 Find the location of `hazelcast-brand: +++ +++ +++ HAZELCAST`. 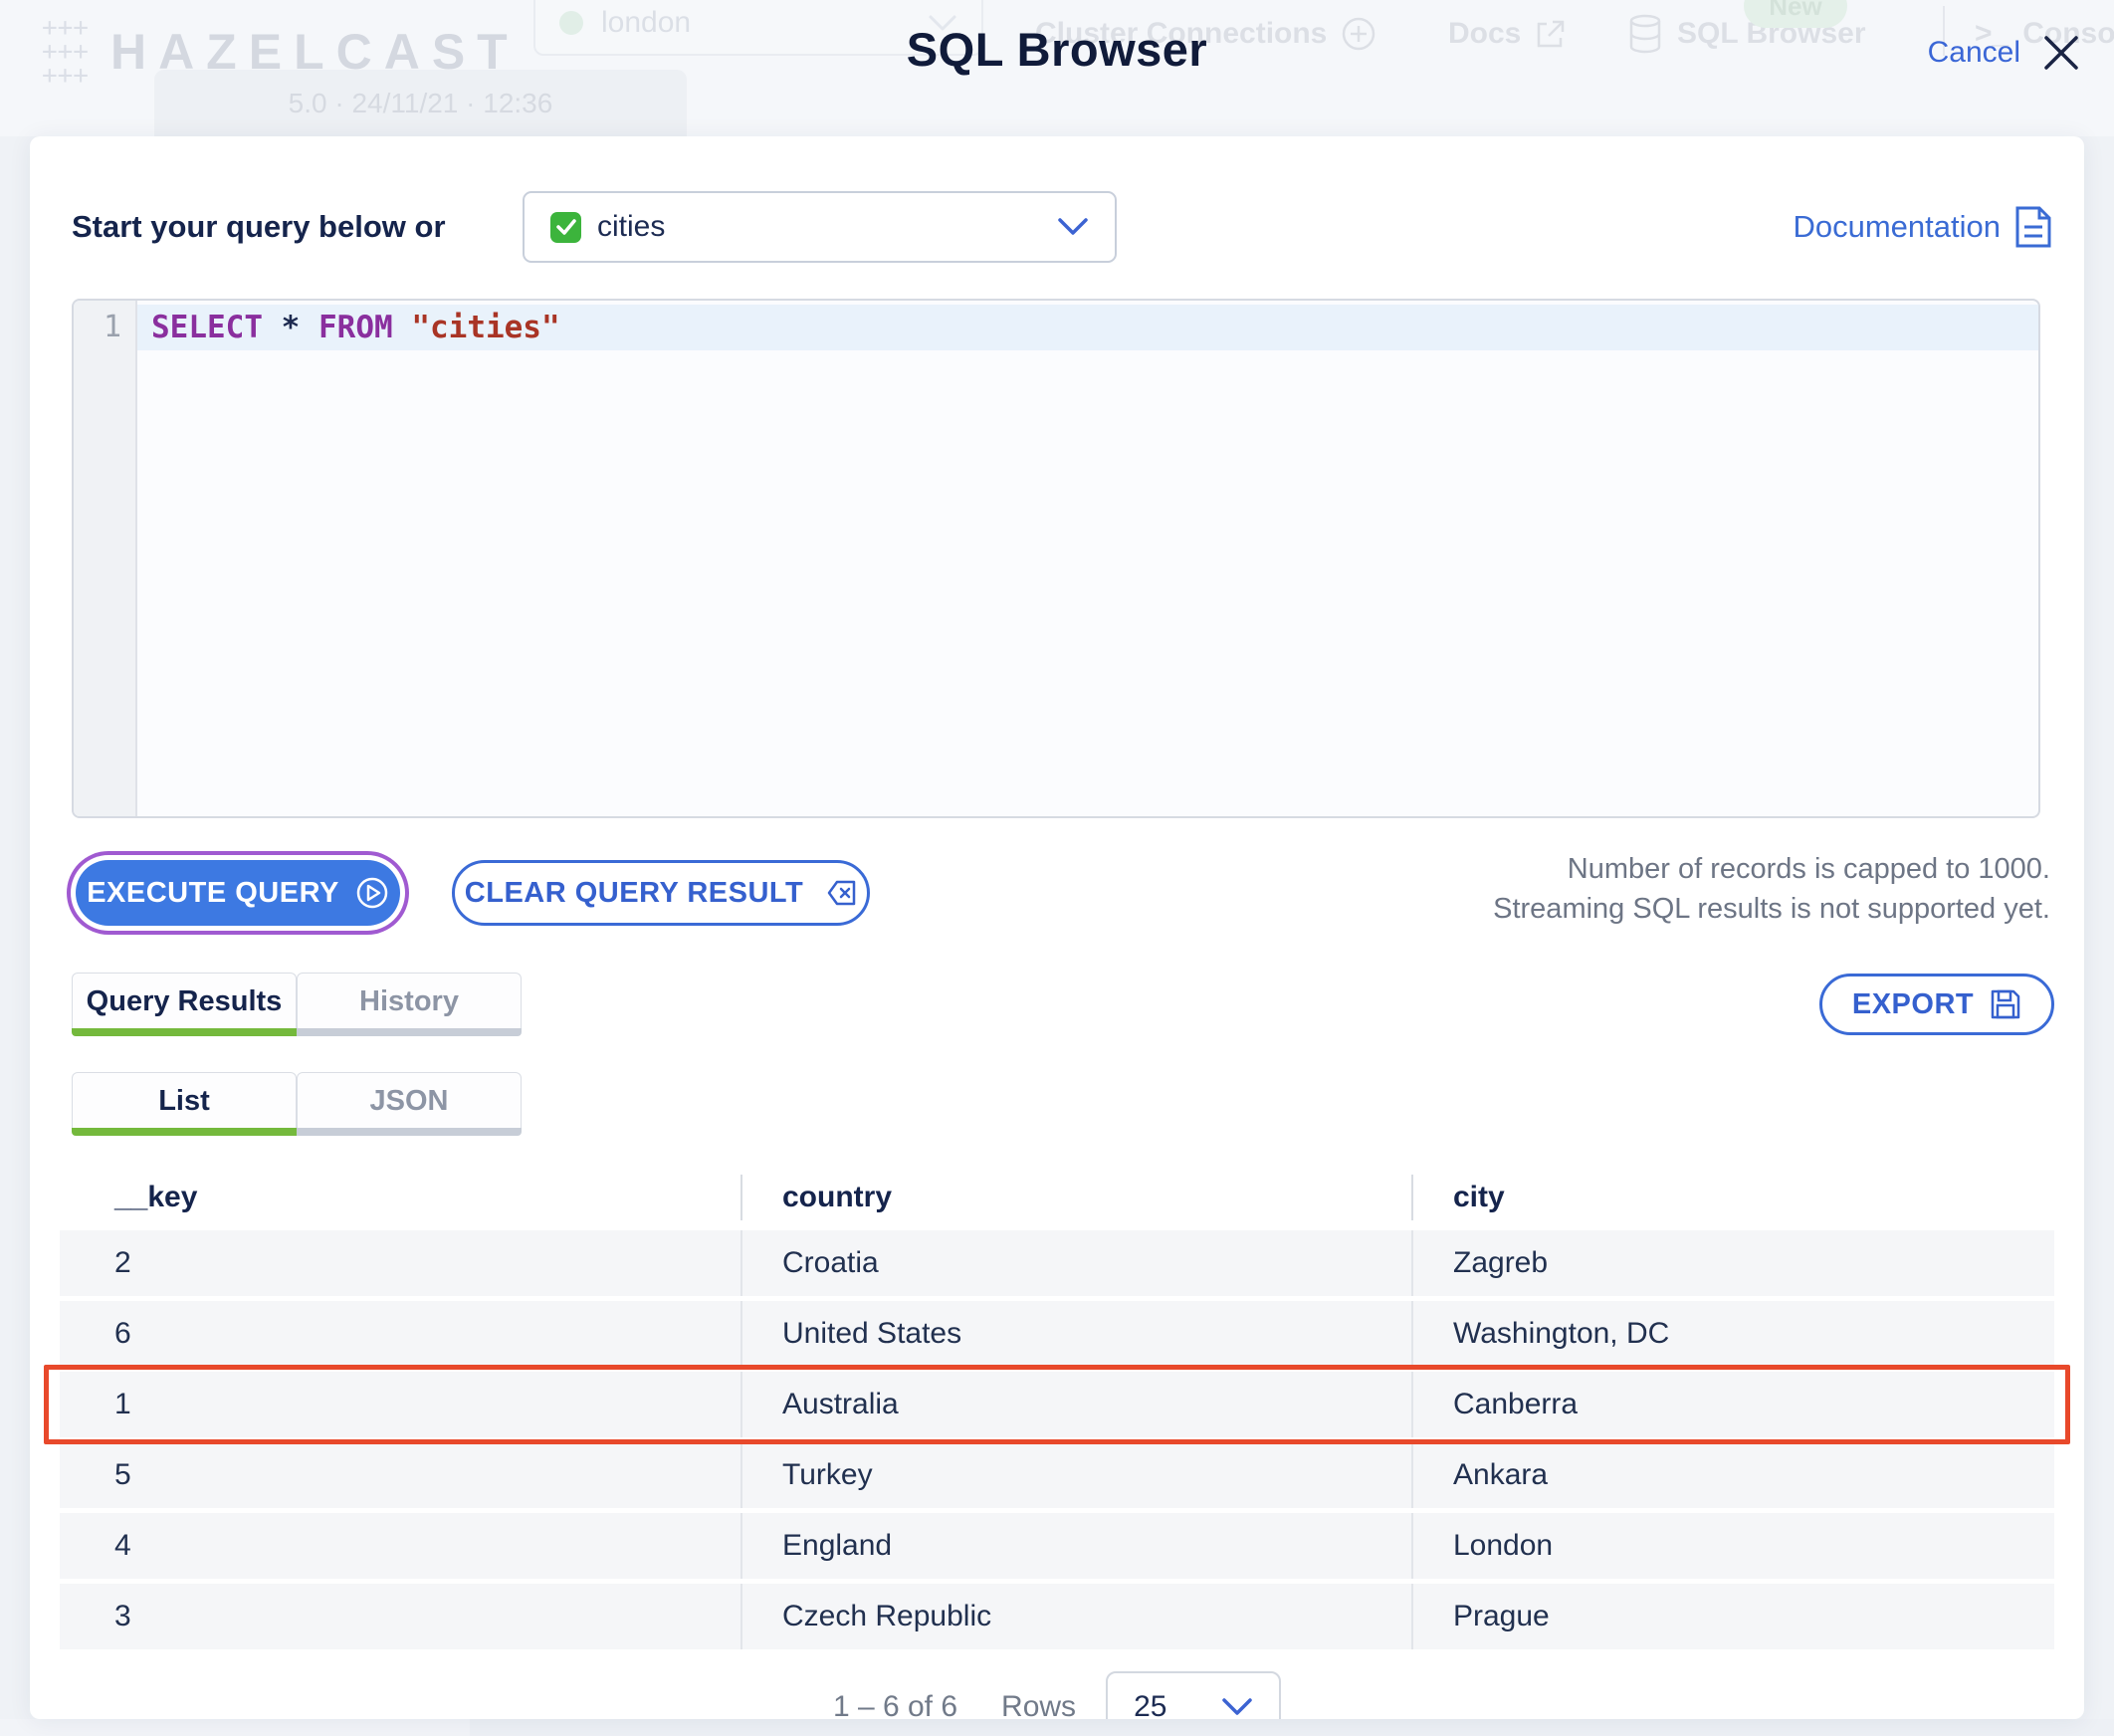

hazelcast-brand: +++ +++ +++ HAZELCAST is located at coordinates (281, 52).